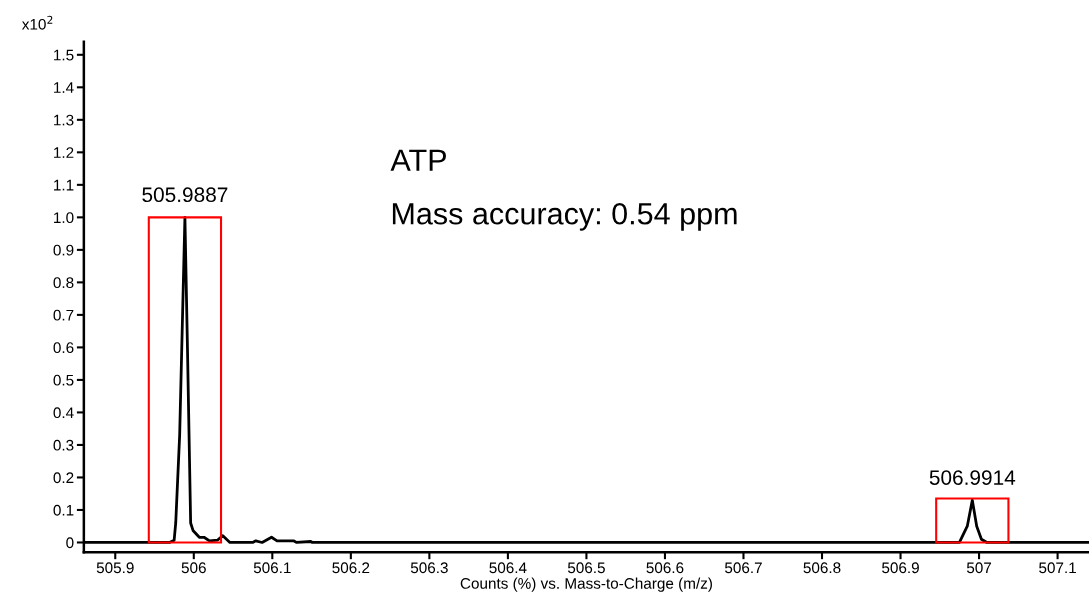  I want to click on y-axis-title: x10$^{2}$, so click(37, 22).